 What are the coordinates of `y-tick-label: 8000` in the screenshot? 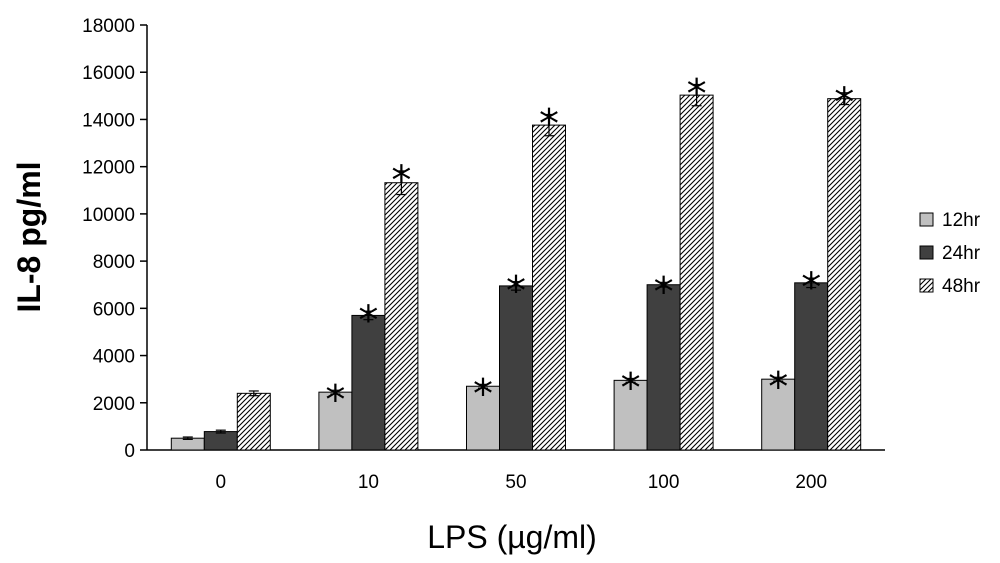 It's located at (114, 262).